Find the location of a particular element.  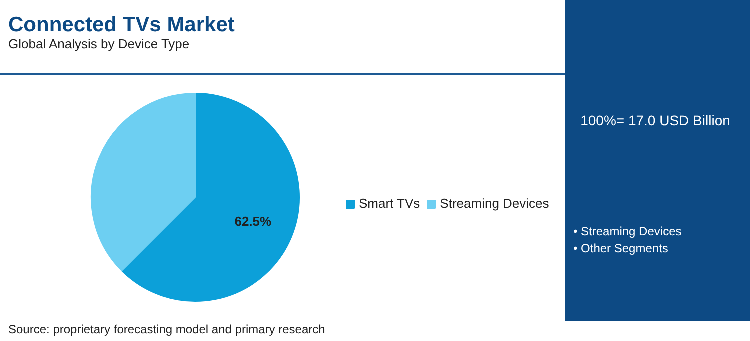

legend-label: Streaming Devices is located at coordinates (495, 203).